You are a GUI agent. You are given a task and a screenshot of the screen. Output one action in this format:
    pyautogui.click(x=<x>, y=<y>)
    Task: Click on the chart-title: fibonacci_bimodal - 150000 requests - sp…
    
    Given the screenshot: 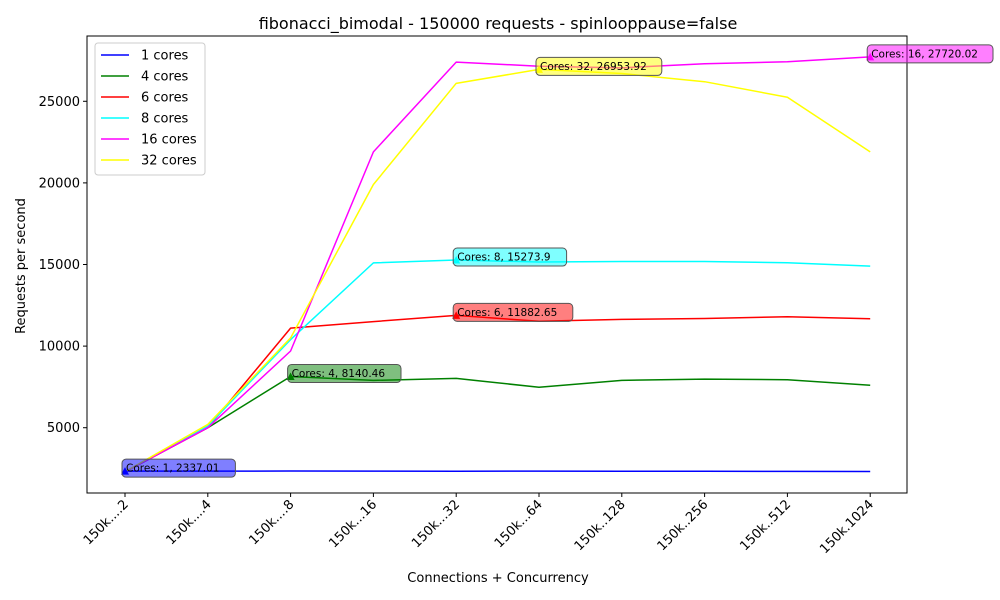 What is the action you would take?
    pyautogui.click(x=498, y=24)
    